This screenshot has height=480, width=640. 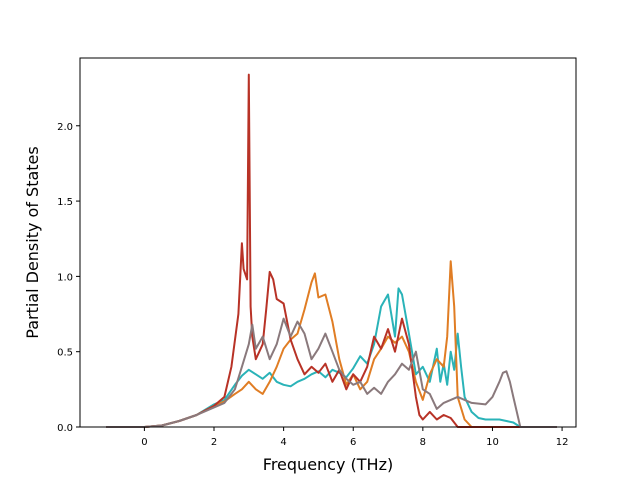 What do you see at coordinates (65, 127) in the screenshot?
I see `y-tick-label: 2.0` at bounding box center [65, 127].